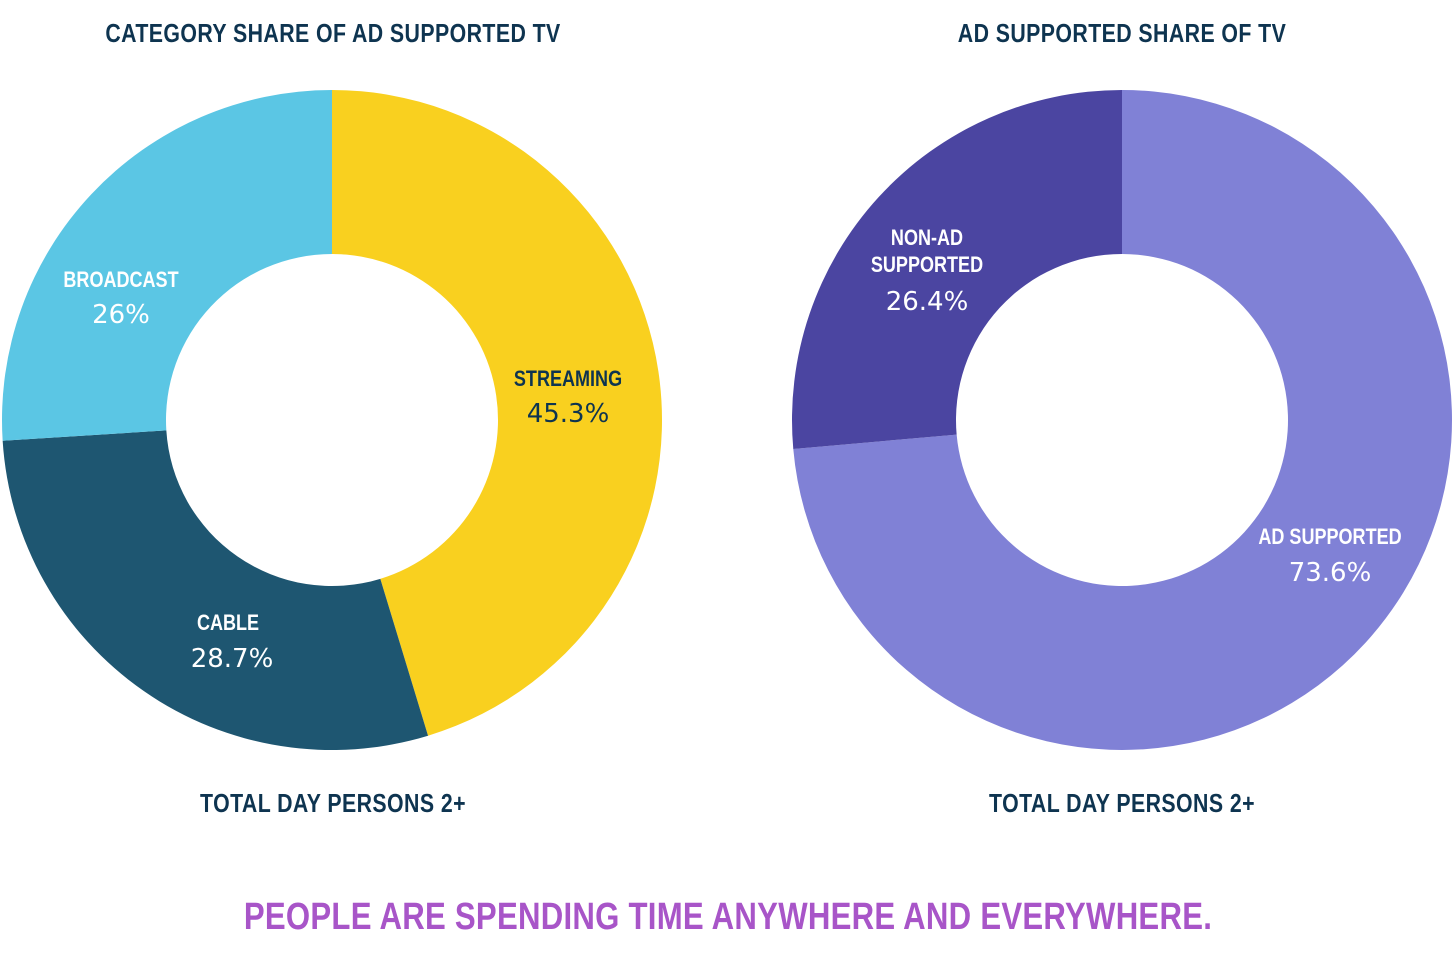 The width and height of the screenshot is (1456, 954). What do you see at coordinates (121, 315) in the screenshot?
I see `value-broadcast: 26%` at bounding box center [121, 315].